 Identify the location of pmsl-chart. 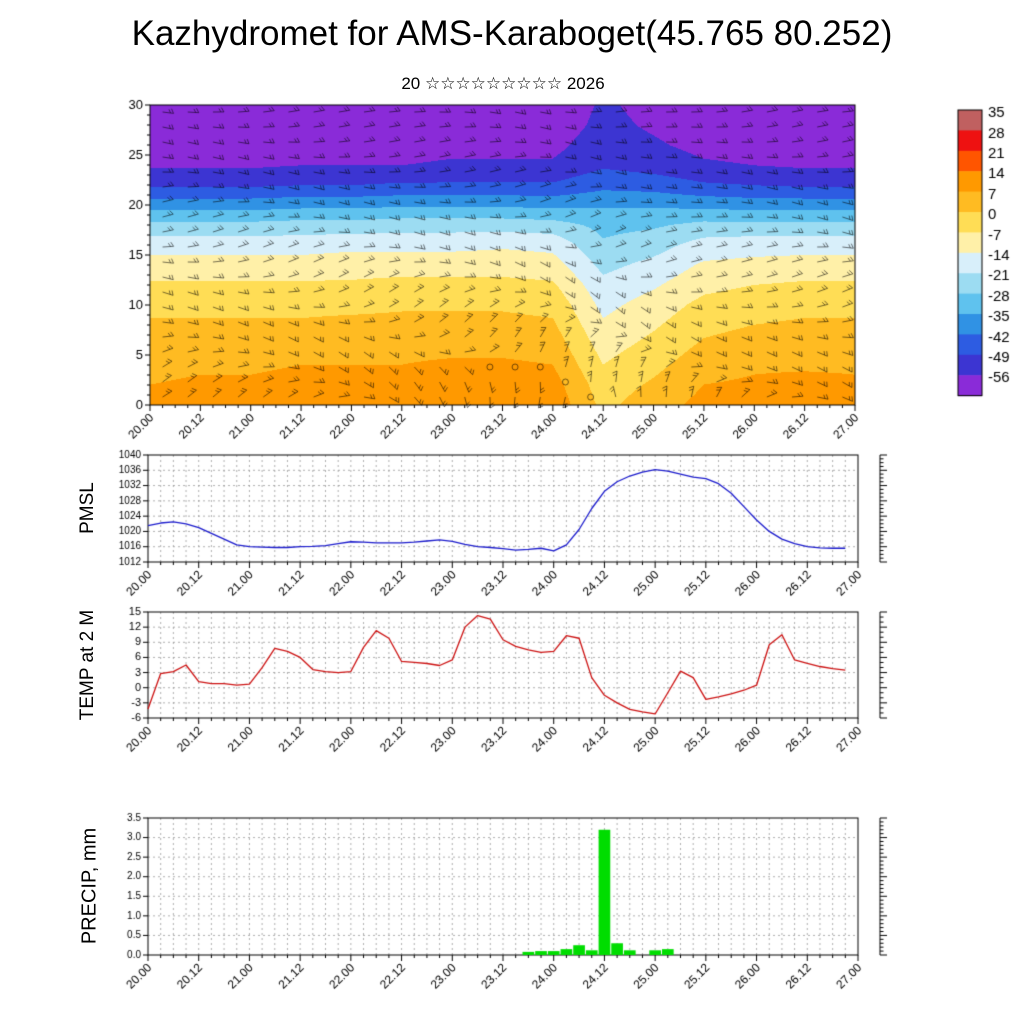
(500, 523).